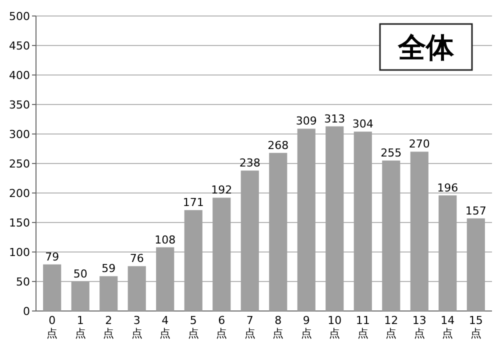  What do you see at coordinates (447, 327) in the screenshot?
I see `x-tick-label: 14点` at bounding box center [447, 327].